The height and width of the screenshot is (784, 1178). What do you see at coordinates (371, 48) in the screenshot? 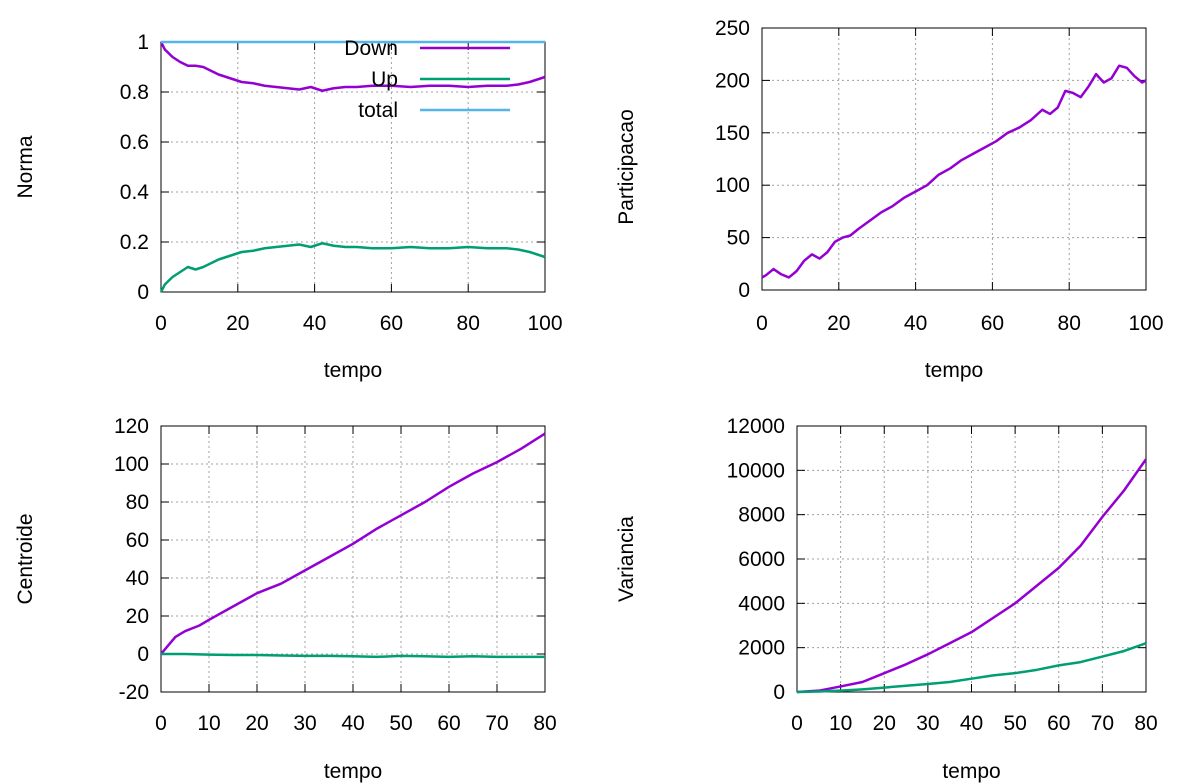
I see `legend-label-down: Down` at bounding box center [371, 48].